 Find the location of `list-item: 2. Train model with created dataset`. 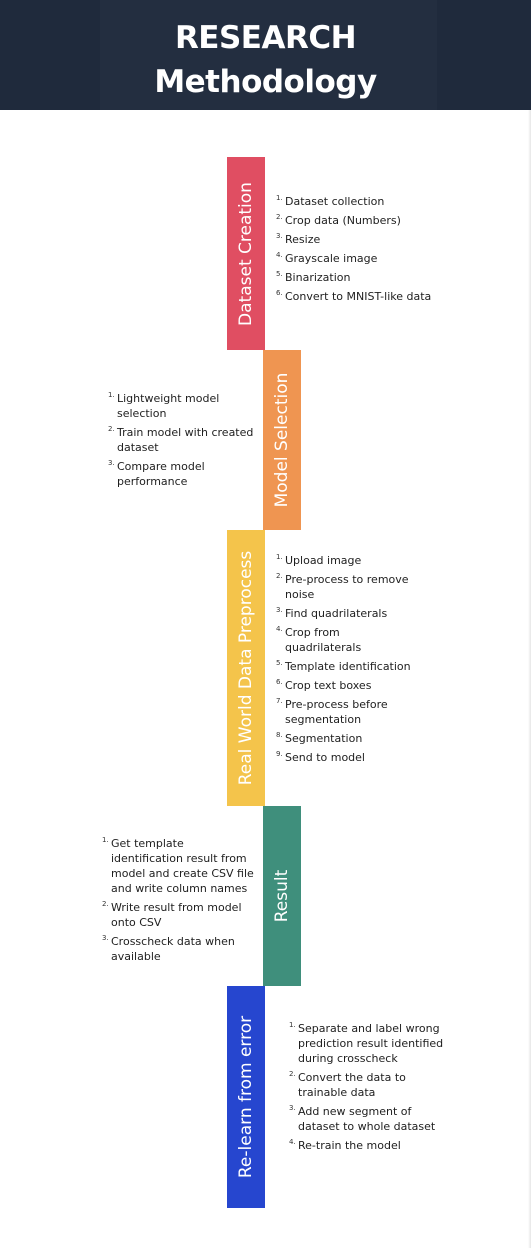

list-item: 2. Train model with created dataset is located at coordinates (181, 439).